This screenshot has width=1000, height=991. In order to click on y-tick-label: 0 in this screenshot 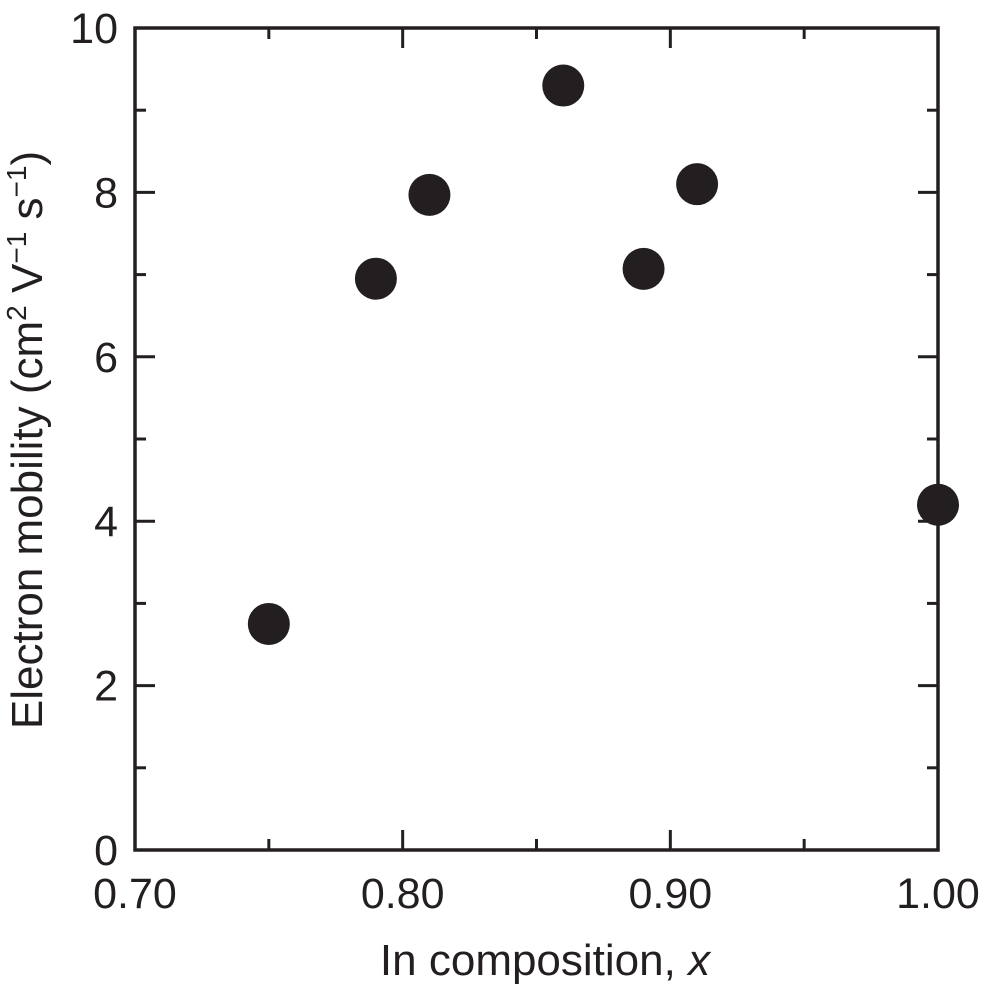, I will do `click(106, 851)`.